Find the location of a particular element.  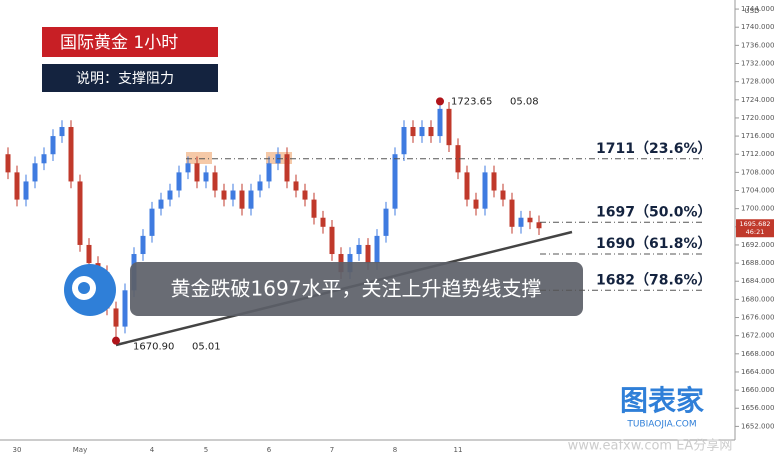

resistance-marker is located at coordinates (199, 158).